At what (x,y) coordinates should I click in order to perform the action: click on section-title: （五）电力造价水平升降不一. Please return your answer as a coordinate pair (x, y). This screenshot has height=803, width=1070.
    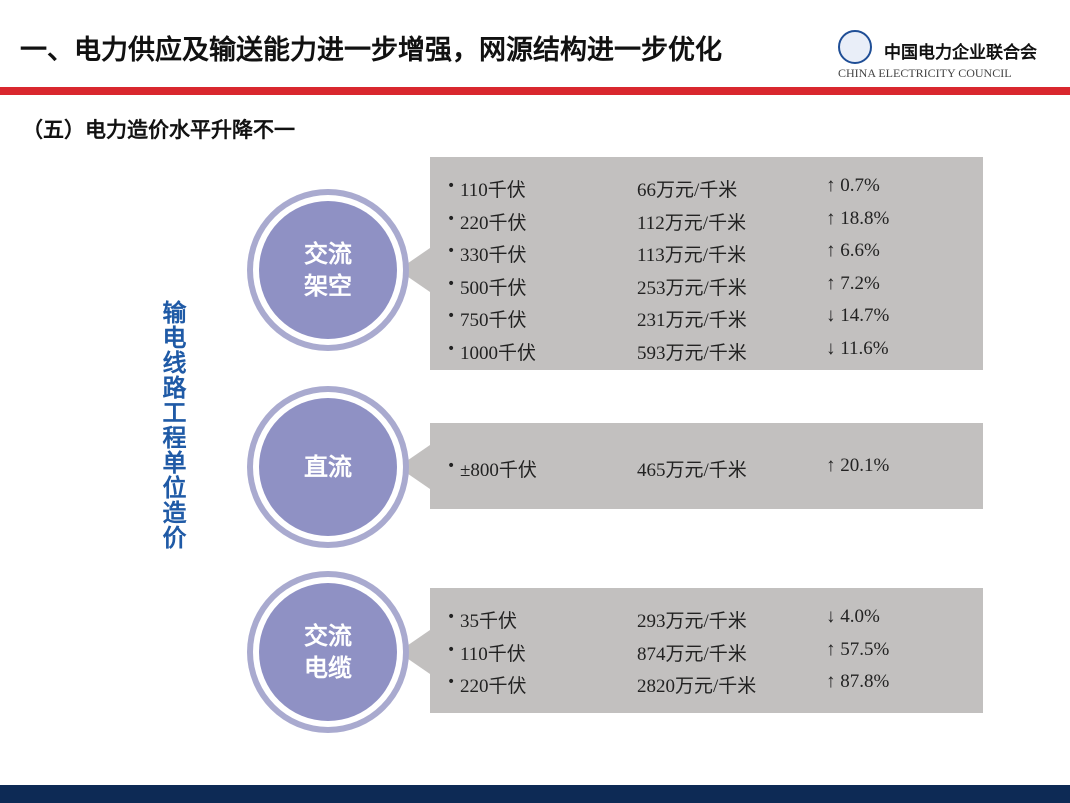
    Looking at the image, I should click on (158, 130).